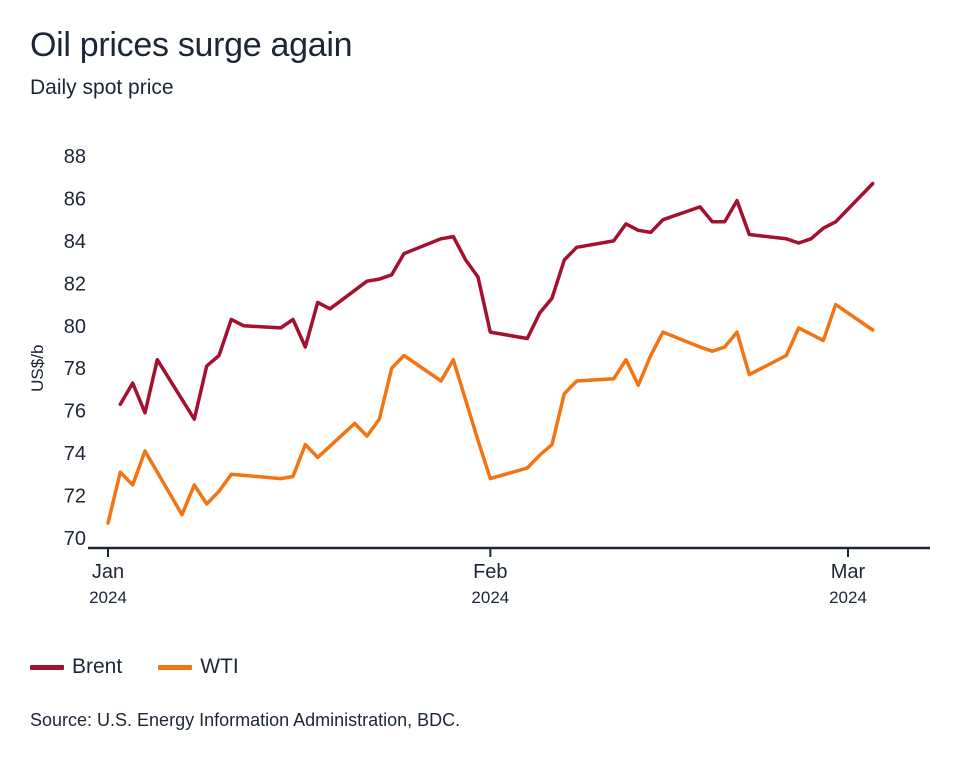  Describe the element at coordinates (75, 539) in the screenshot. I see `y-tick-label: 70` at that location.